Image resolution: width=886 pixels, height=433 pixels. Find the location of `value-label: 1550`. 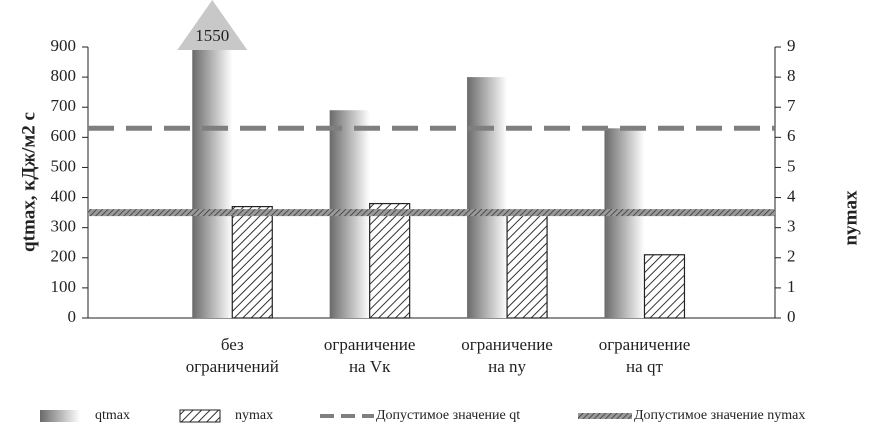

value-label: 1550 is located at coordinates (212, 35).